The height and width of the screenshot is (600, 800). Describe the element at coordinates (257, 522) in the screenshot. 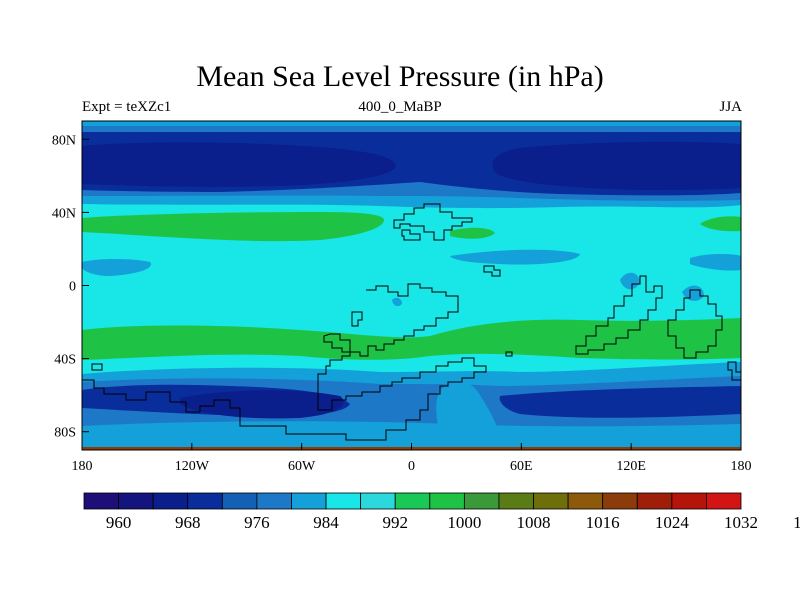

I see `colorbar-label: 976` at that location.